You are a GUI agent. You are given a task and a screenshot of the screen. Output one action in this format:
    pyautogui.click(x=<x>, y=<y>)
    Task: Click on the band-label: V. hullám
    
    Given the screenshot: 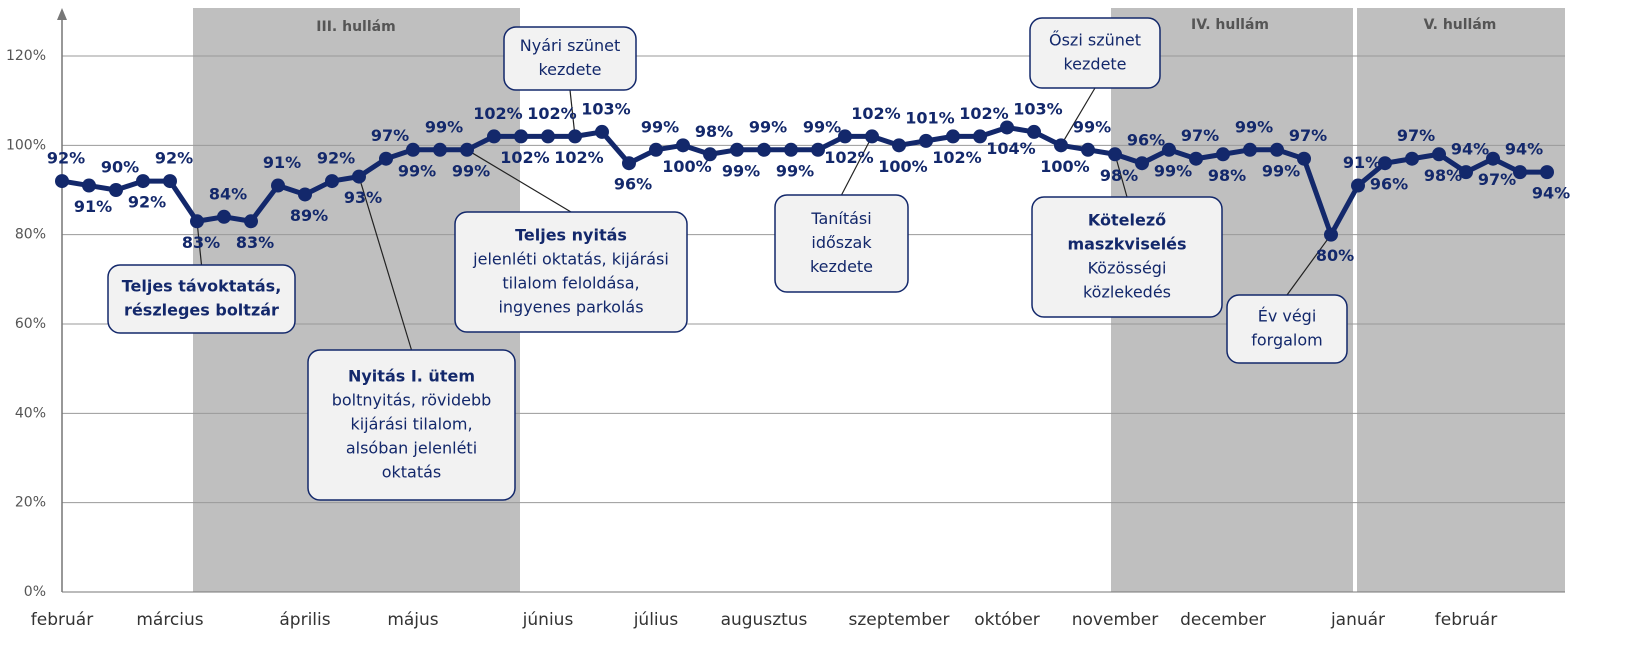 What is the action you would take?
    pyautogui.click(x=1460, y=25)
    